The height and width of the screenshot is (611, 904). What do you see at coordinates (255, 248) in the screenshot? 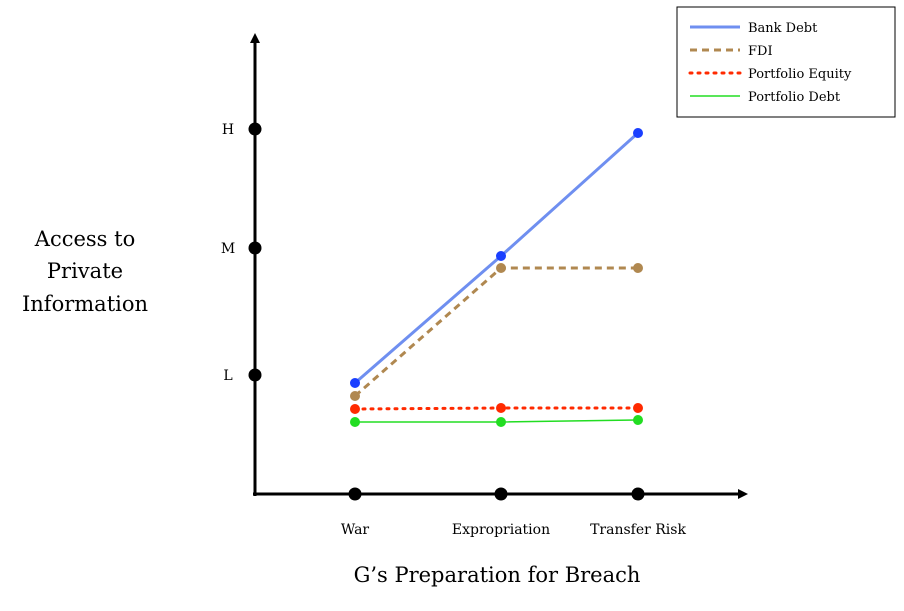
I see `y-tick-marker-m` at bounding box center [255, 248].